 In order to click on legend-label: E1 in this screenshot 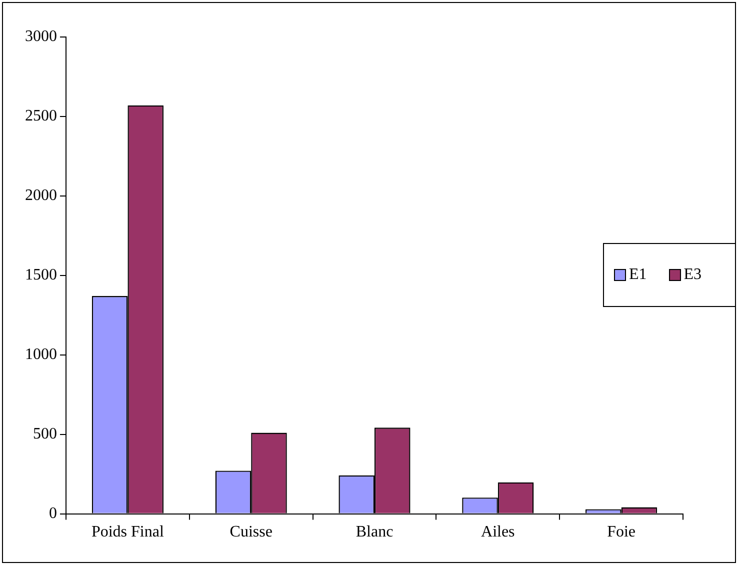, I will do `click(638, 275)`.